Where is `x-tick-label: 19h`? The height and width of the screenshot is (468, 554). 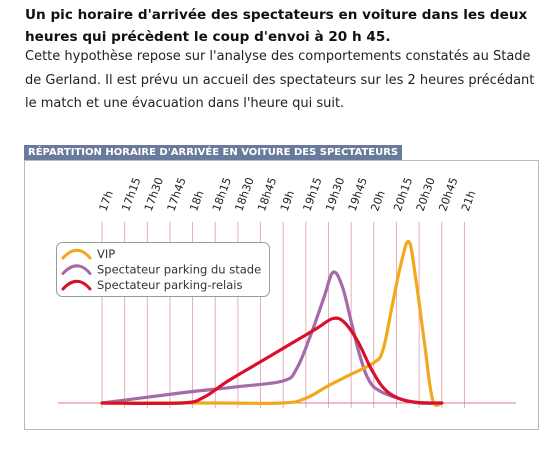
x-tick-label: 19h is located at coordinates (287, 201).